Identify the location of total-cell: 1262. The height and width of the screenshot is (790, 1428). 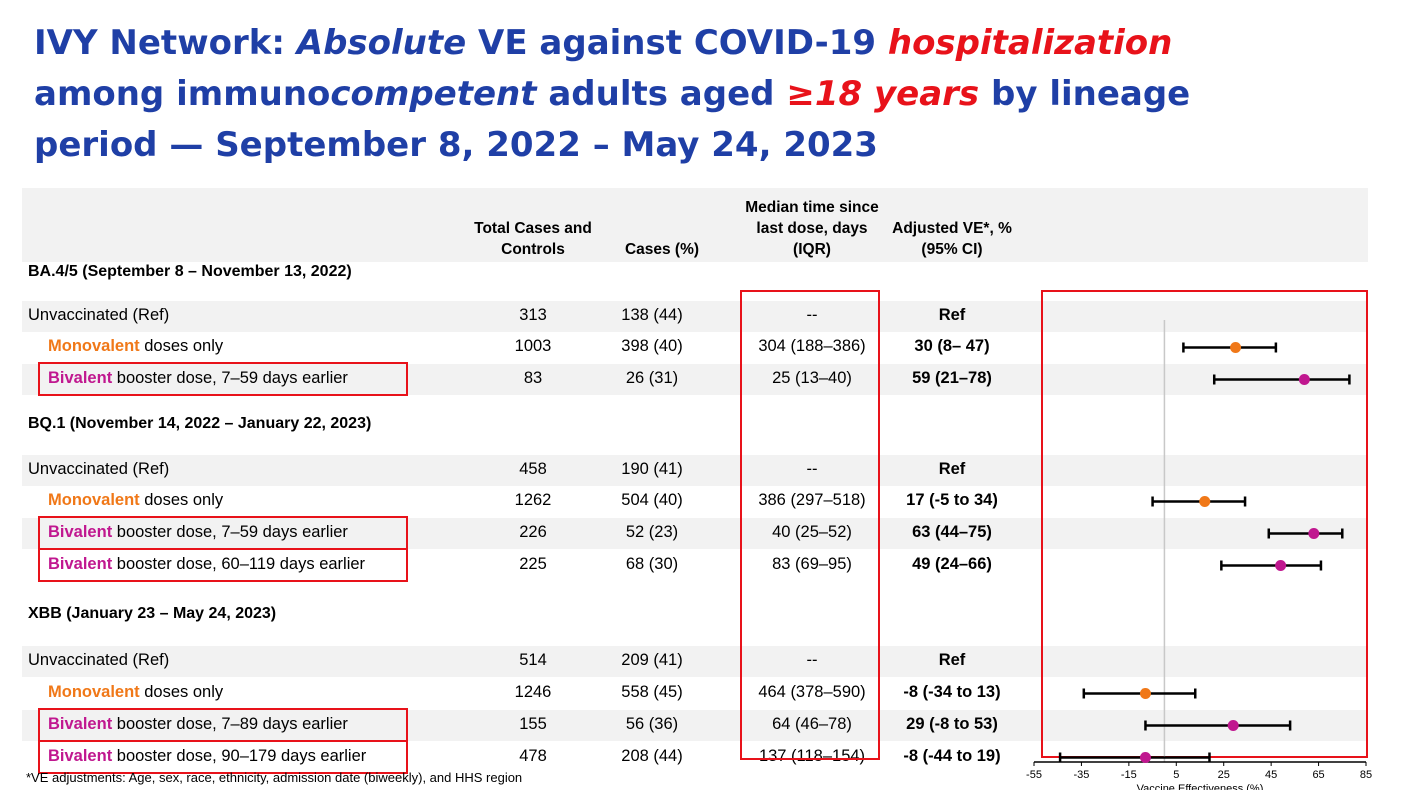
(533, 500).